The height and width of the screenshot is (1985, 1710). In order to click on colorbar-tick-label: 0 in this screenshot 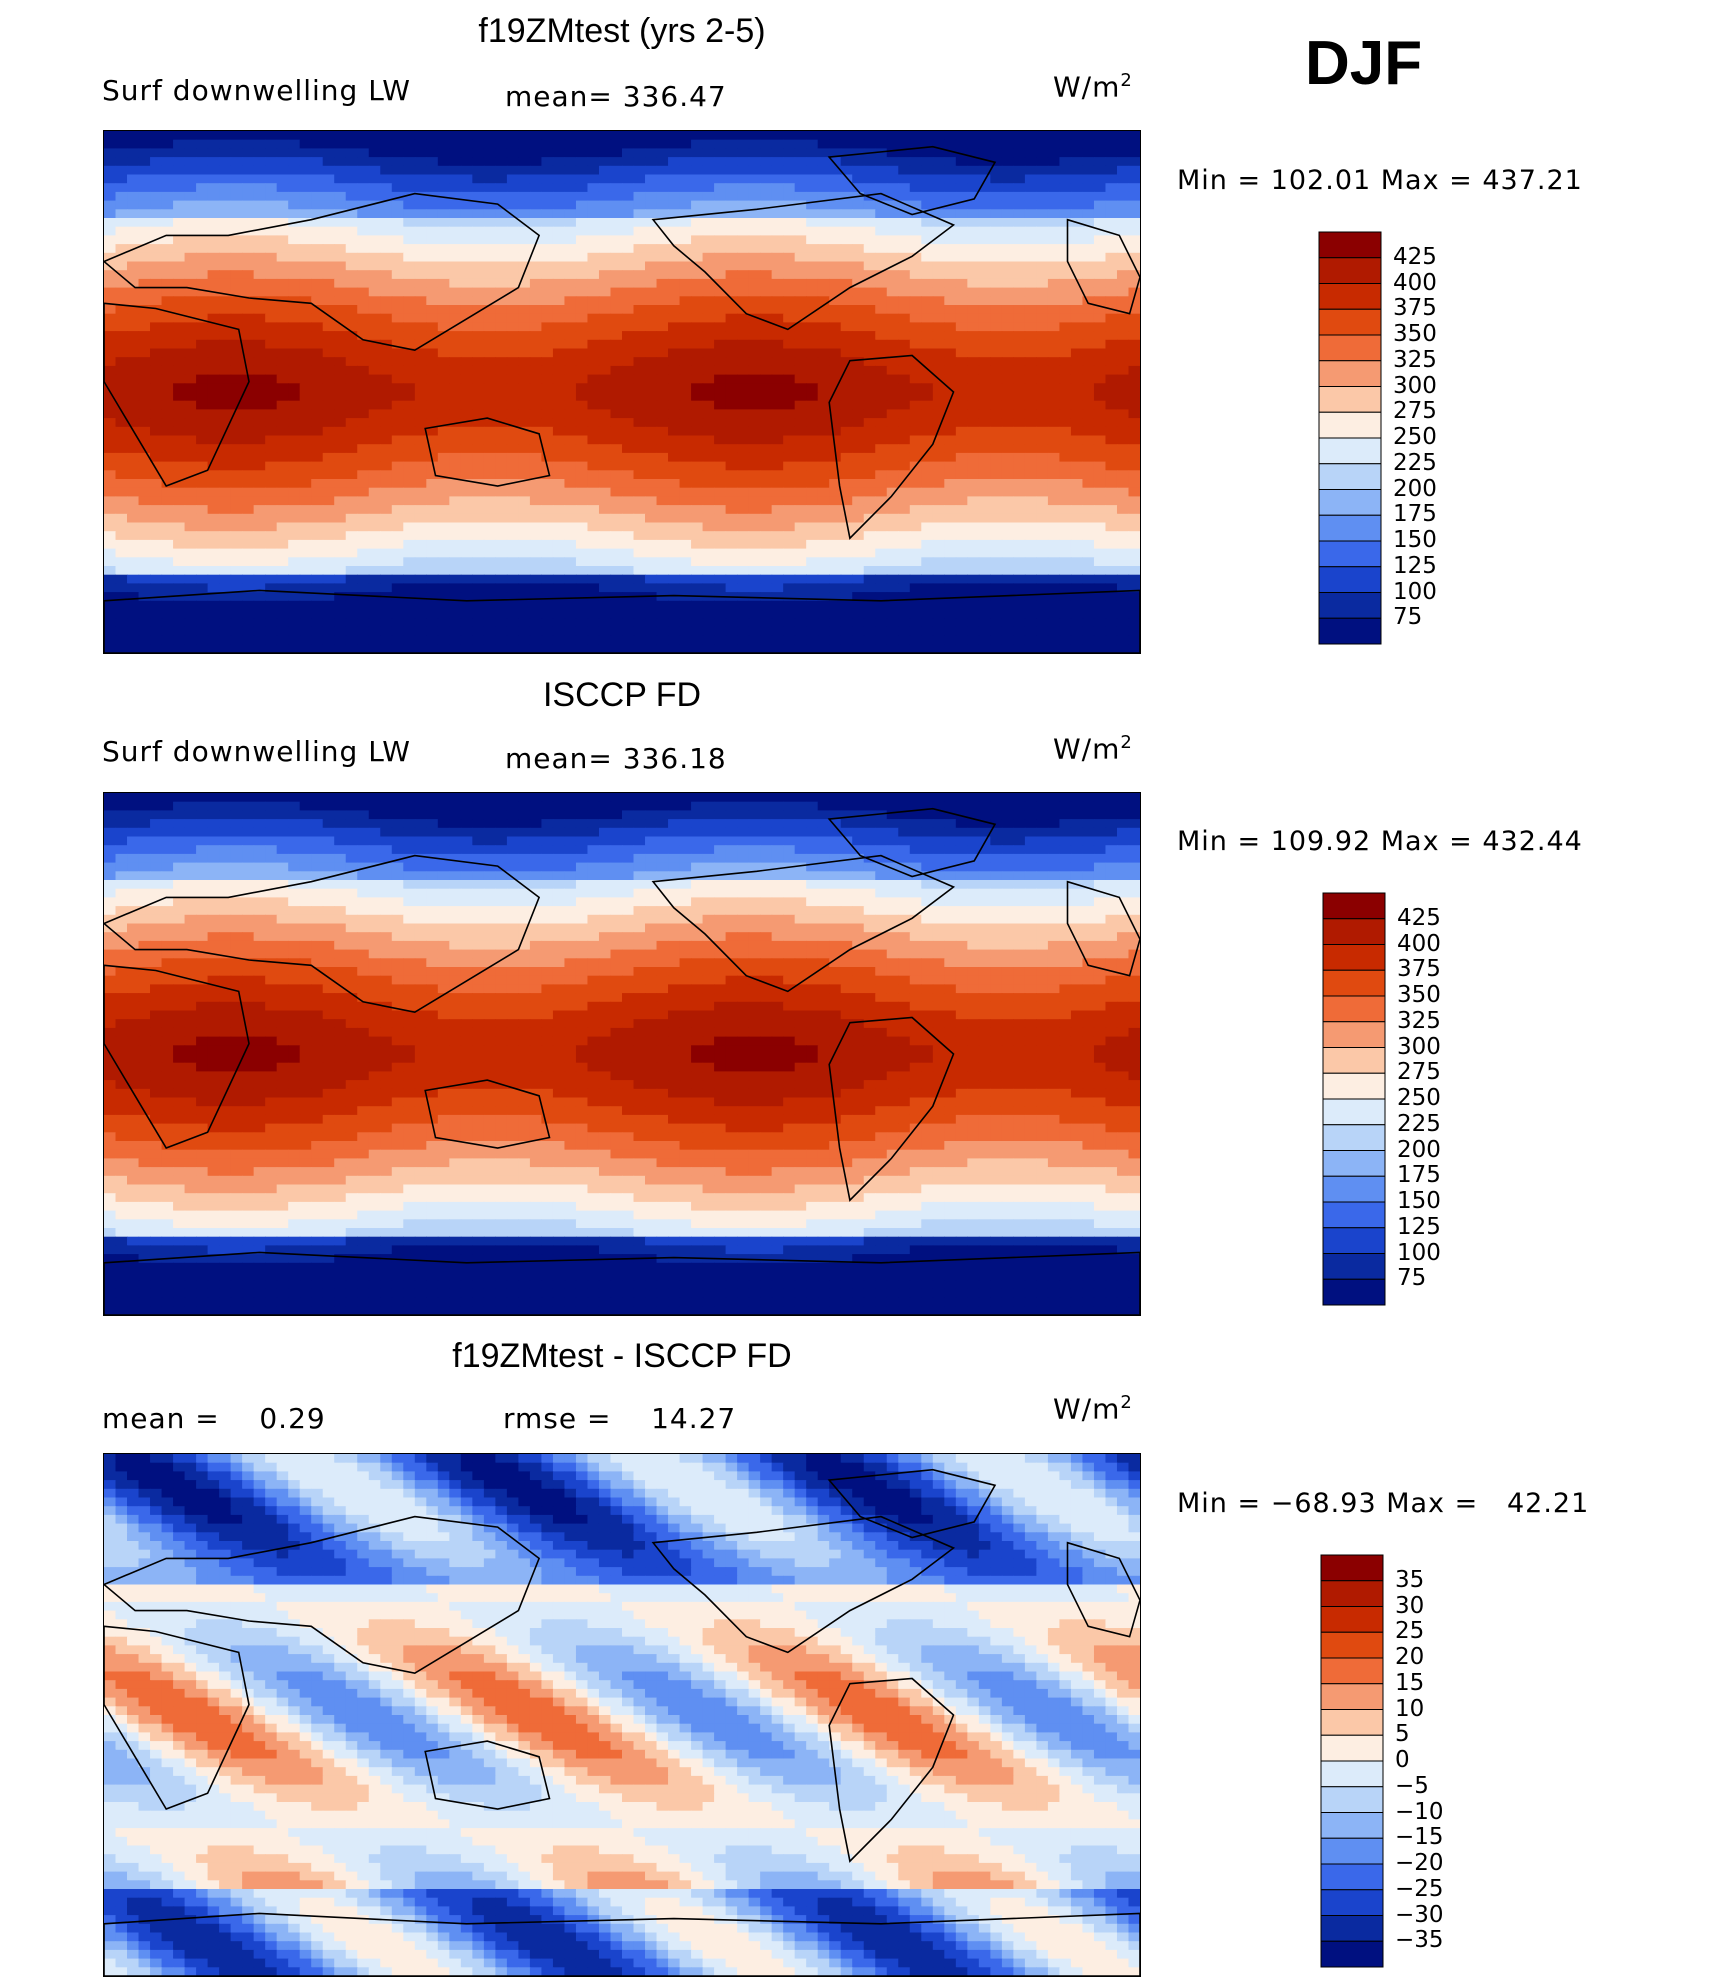, I will do `click(1402, 1760)`.